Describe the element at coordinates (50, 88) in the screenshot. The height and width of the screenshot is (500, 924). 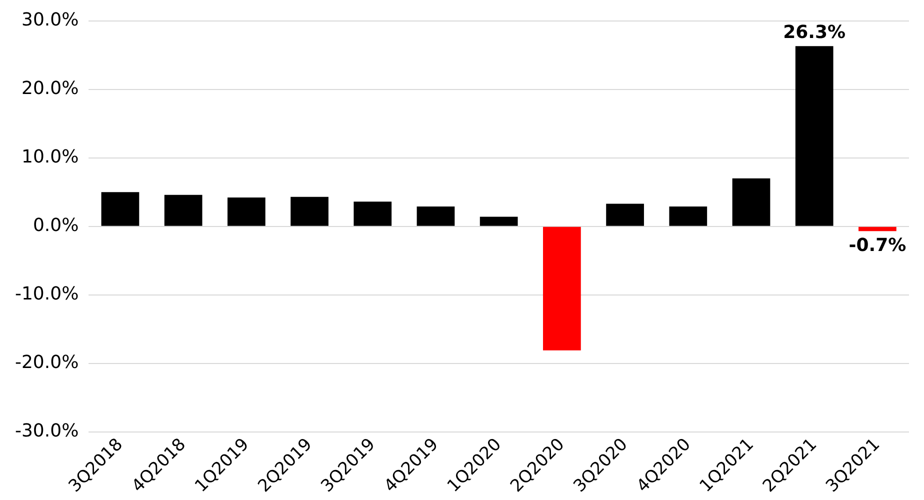
I see `y-tick-label: 20.0%` at that location.